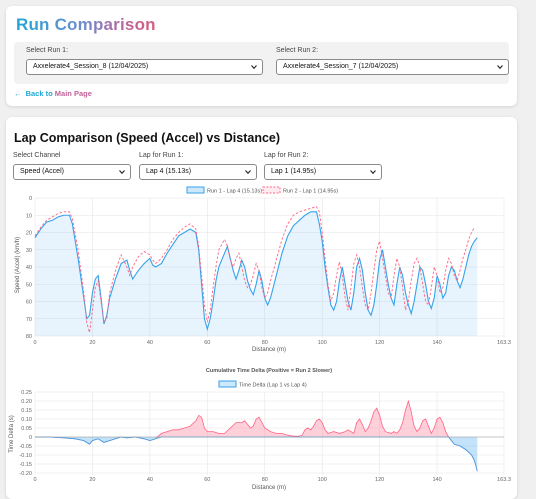  I want to click on run1-select-value: Axxelerate4_Session_8 (12/04/2025), so click(91, 66).